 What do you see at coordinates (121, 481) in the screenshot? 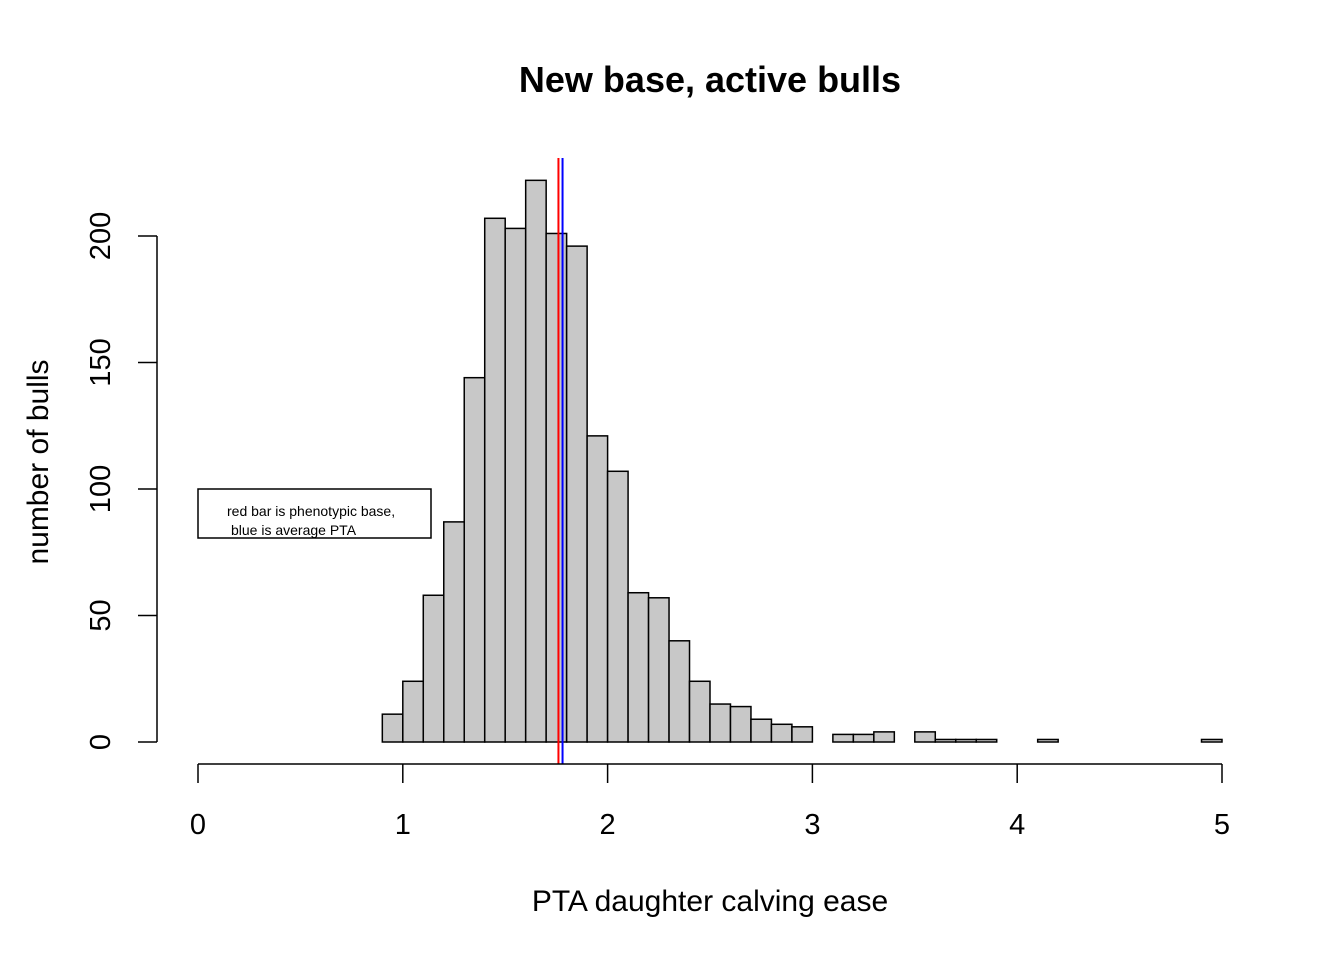
I see `y-axis: 0 50 100 150 200` at bounding box center [121, 481].